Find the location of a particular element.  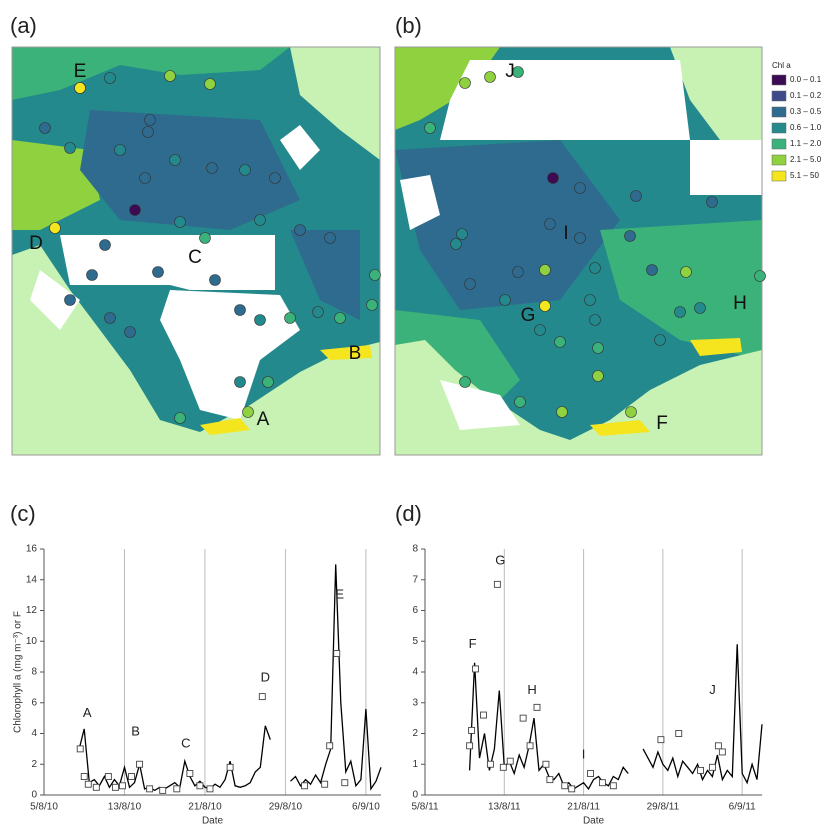

station-label: E is located at coordinates (80, 71).